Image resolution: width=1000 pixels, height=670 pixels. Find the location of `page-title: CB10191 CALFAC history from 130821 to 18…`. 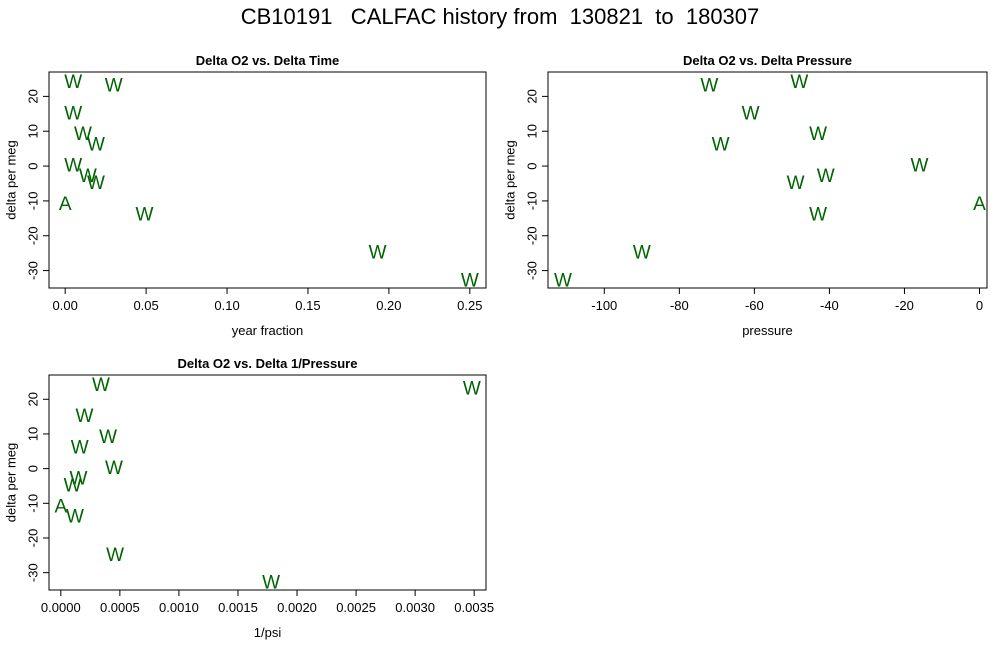

page-title: CB10191 CALFAC history from 130821 to 18… is located at coordinates (500, 16).